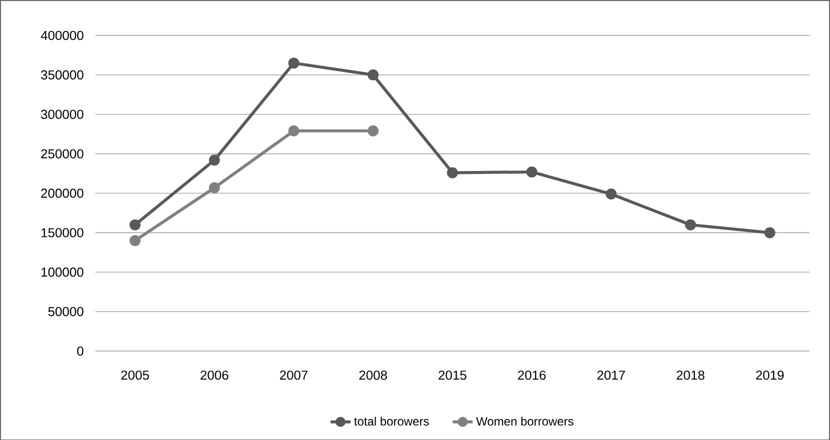 The width and height of the screenshot is (830, 440). Describe the element at coordinates (294, 375) in the screenshot. I see `x-tick-label: 2007` at that location.